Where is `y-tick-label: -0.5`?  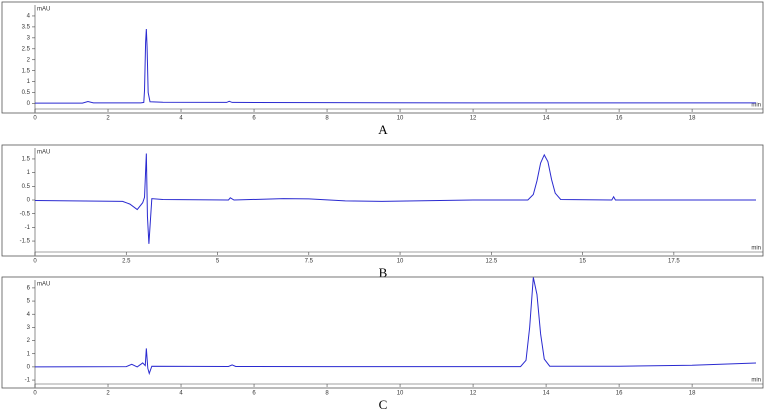 y-tick-label: -0.5 is located at coordinates (25, 214).